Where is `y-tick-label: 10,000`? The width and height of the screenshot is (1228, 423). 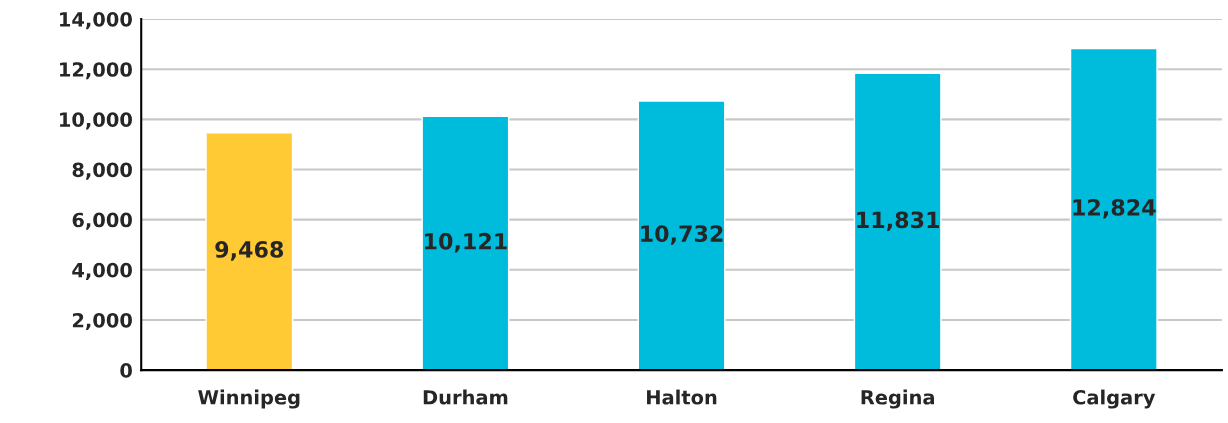
y-tick-label: 10,000 is located at coordinates (96, 121).